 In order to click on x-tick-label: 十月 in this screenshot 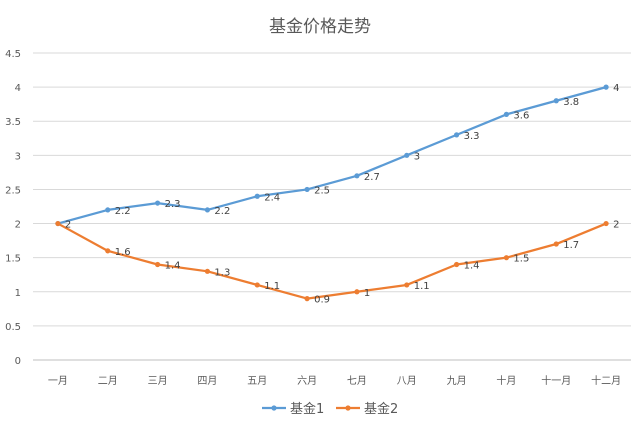, I will do `click(506, 380)`.